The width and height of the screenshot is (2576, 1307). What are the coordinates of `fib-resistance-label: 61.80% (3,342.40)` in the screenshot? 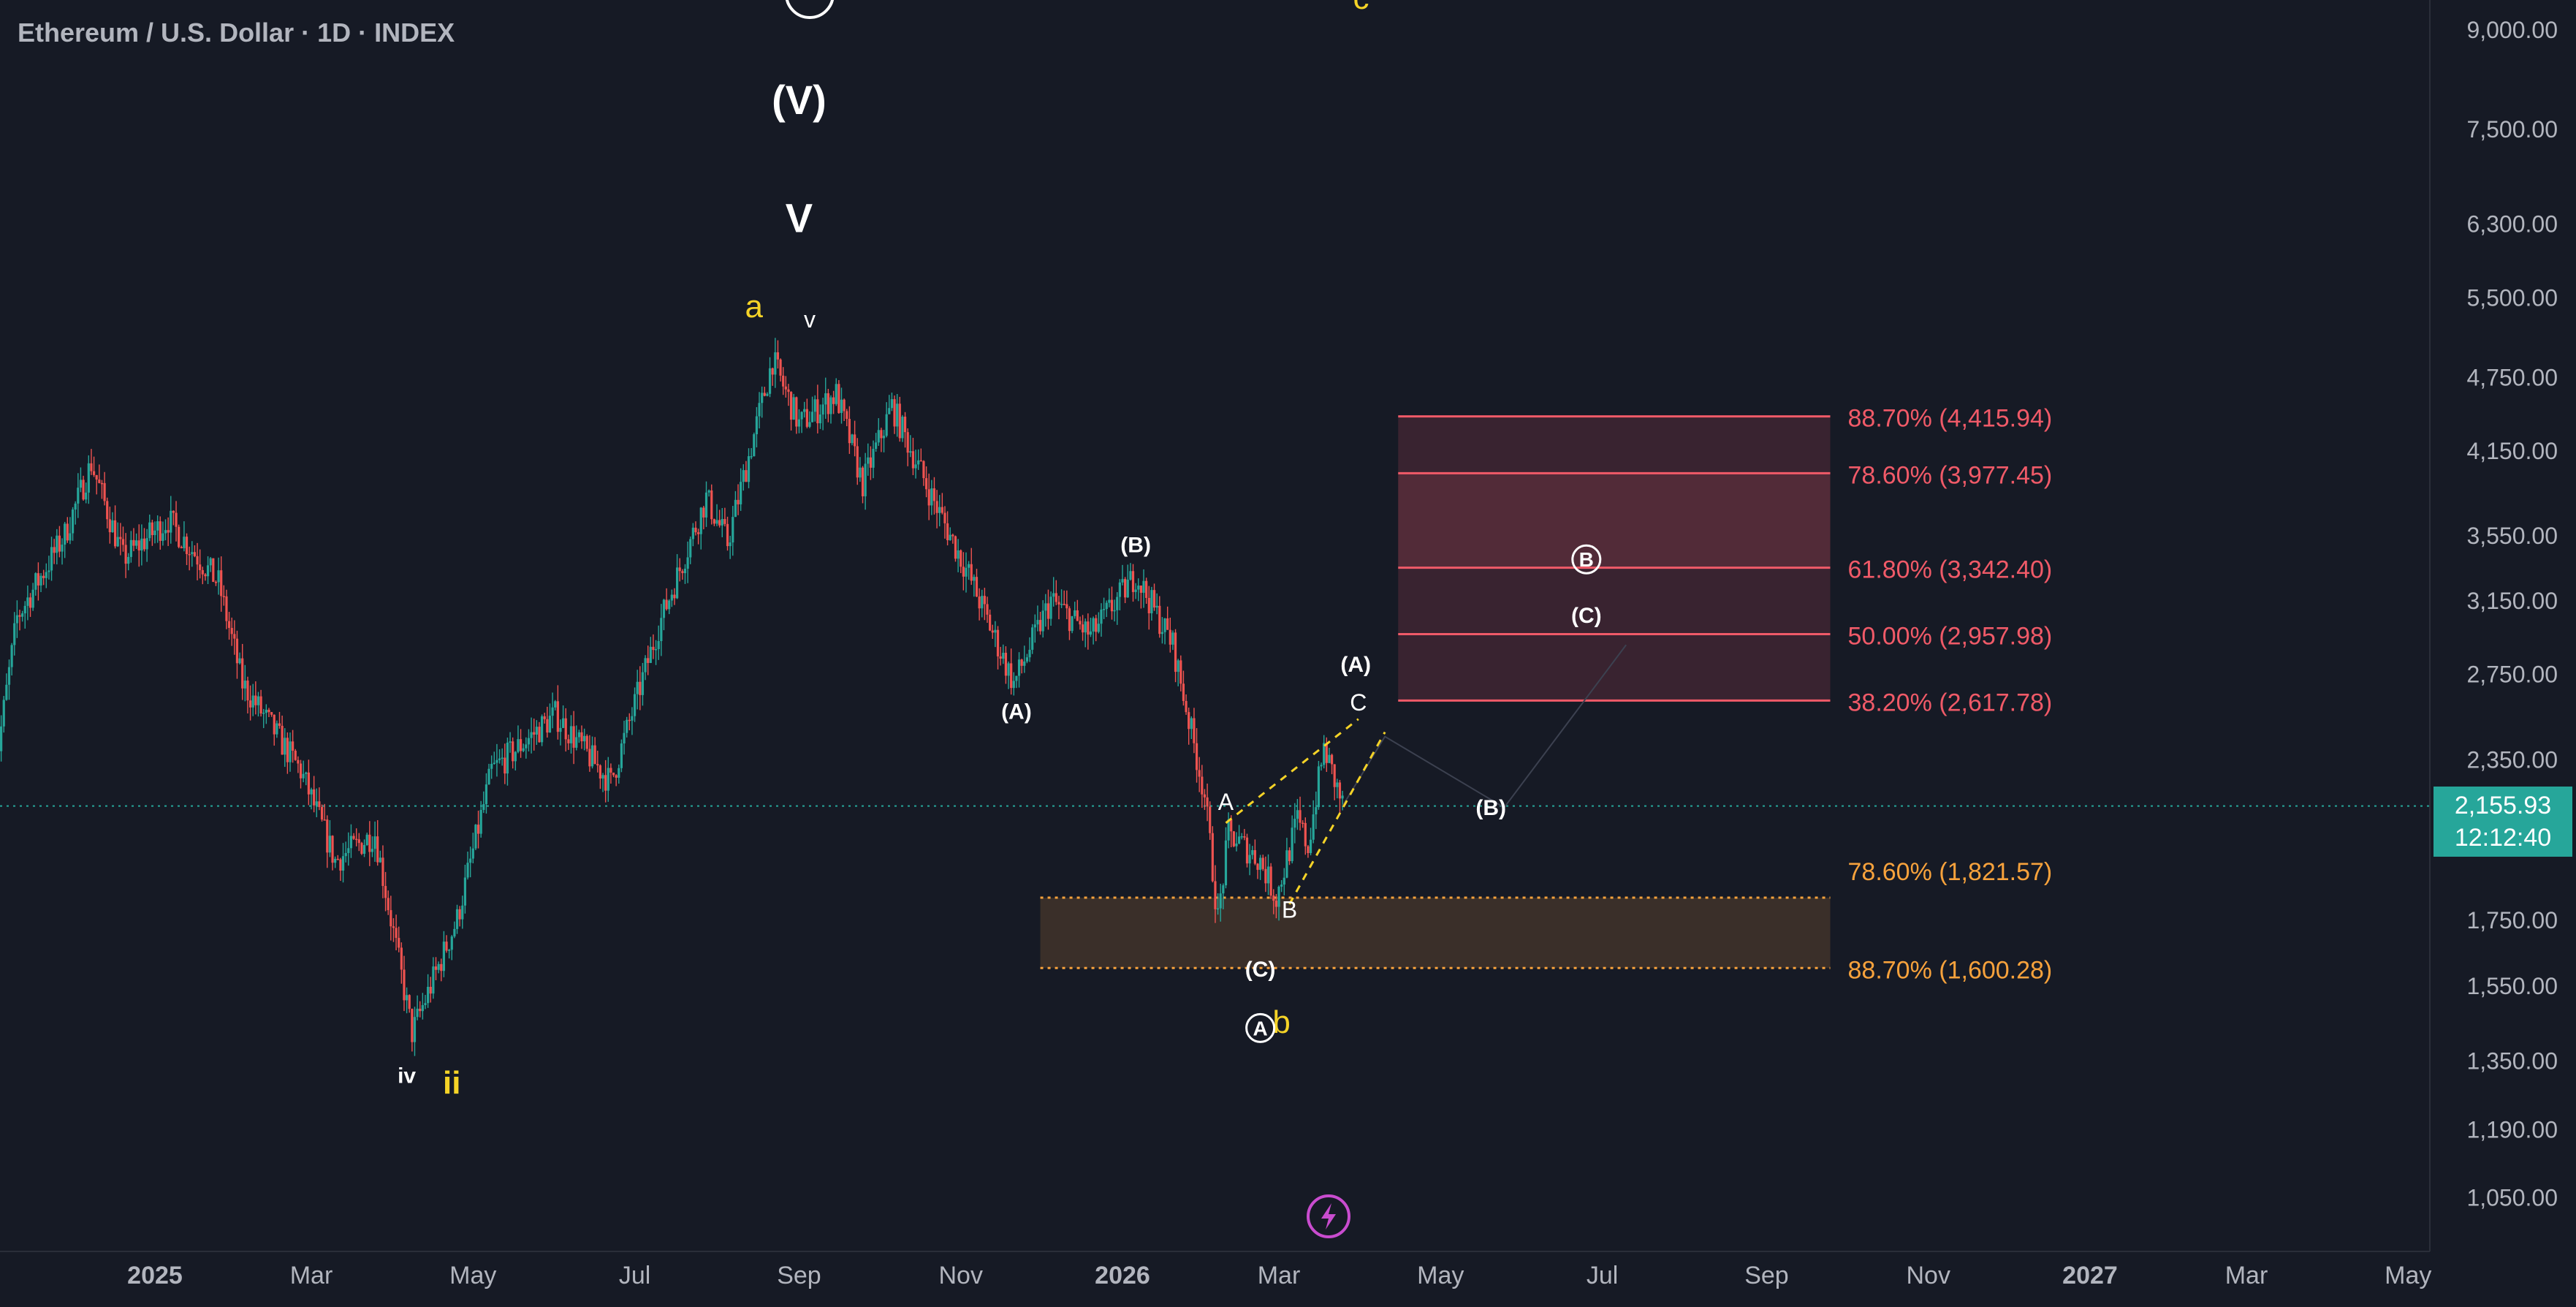 It's located at (1951, 570).